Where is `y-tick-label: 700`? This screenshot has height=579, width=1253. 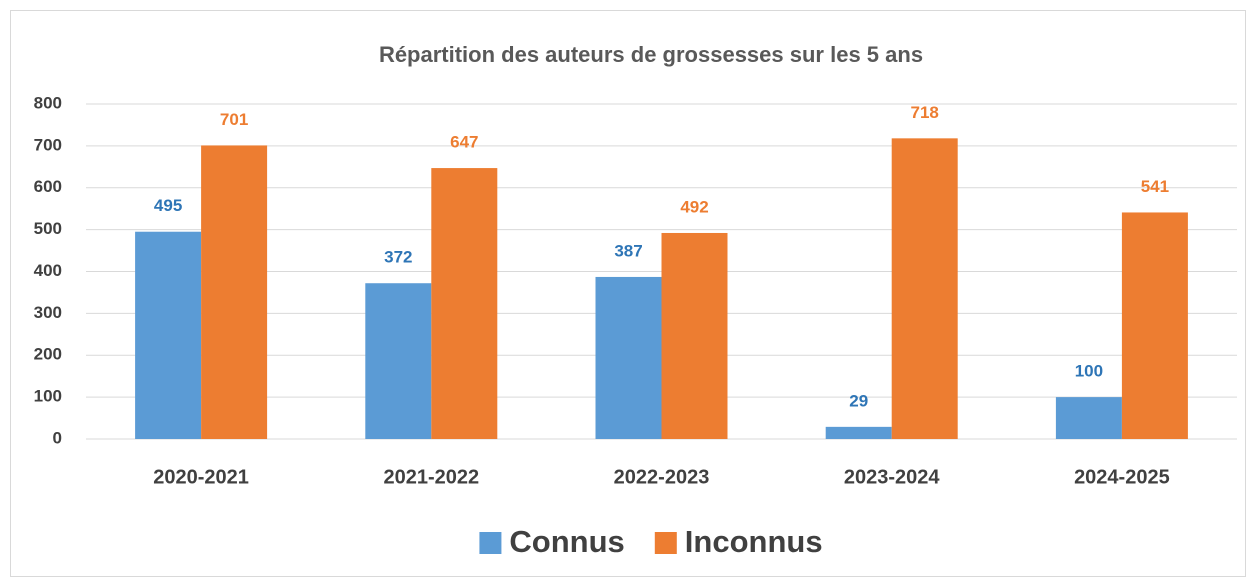
y-tick-label: 700 is located at coordinates (48, 144).